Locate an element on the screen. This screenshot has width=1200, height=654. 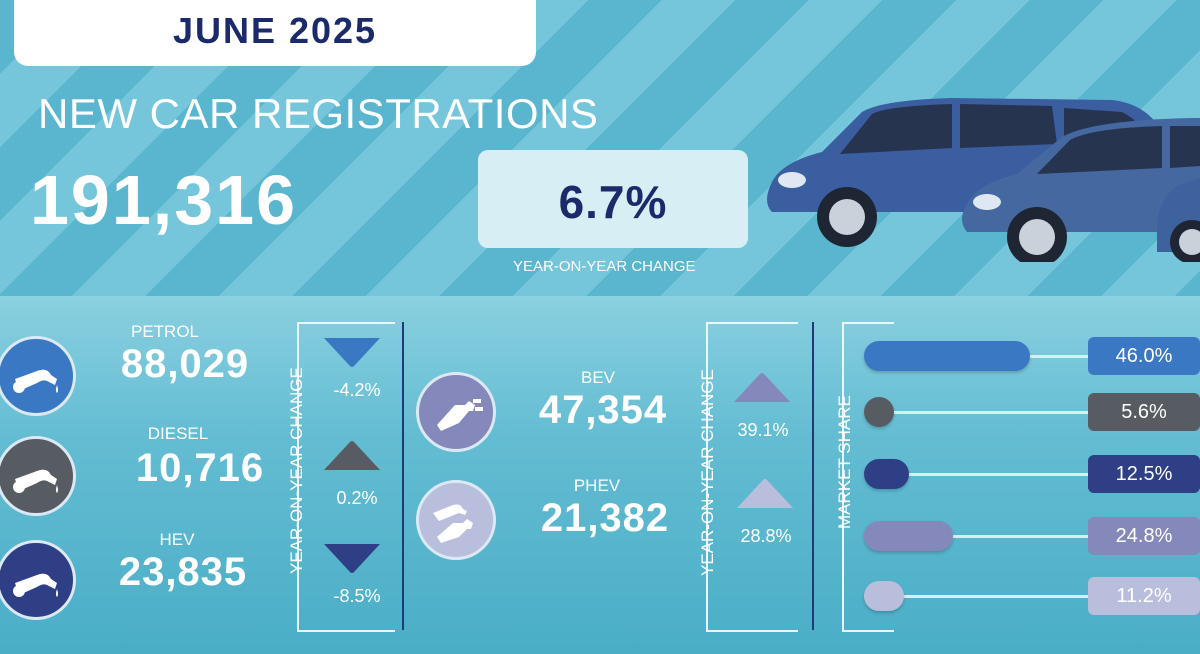
date-banner: JUNE 2025 is located at coordinates (275, 33).